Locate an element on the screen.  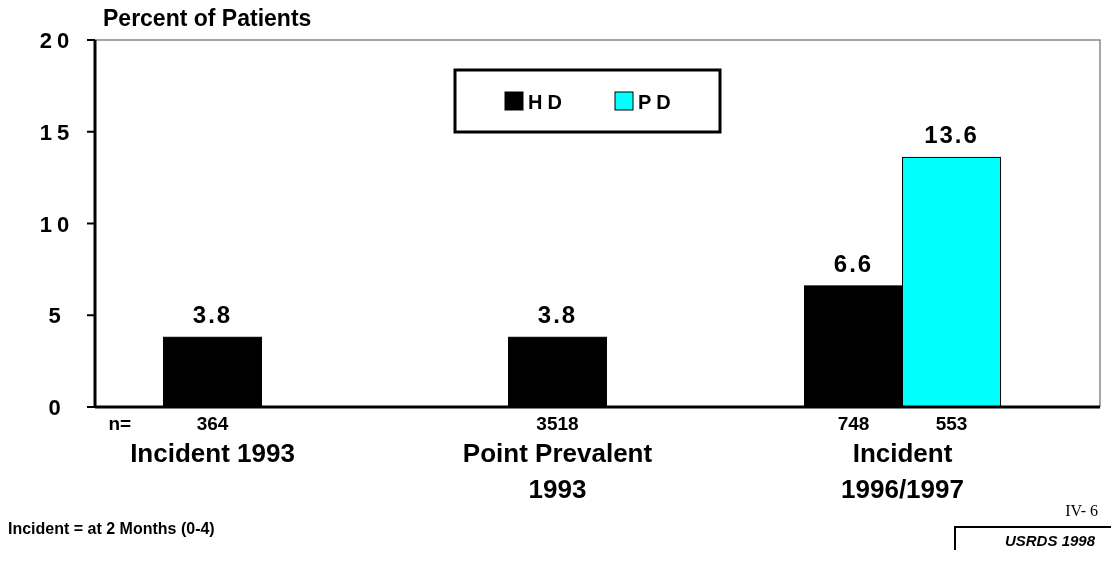
y-tick-label: 15 is located at coordinates (57, 132).